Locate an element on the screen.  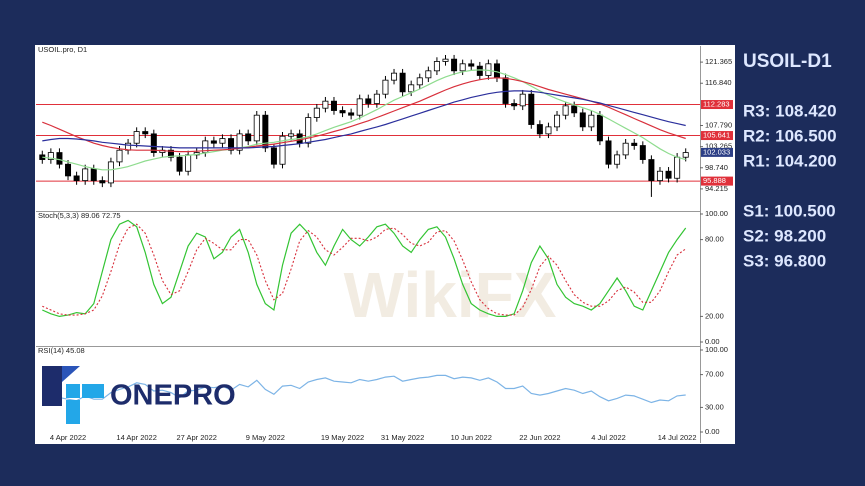
last-price-label: 102.033 is located at coordinates (716, 151).